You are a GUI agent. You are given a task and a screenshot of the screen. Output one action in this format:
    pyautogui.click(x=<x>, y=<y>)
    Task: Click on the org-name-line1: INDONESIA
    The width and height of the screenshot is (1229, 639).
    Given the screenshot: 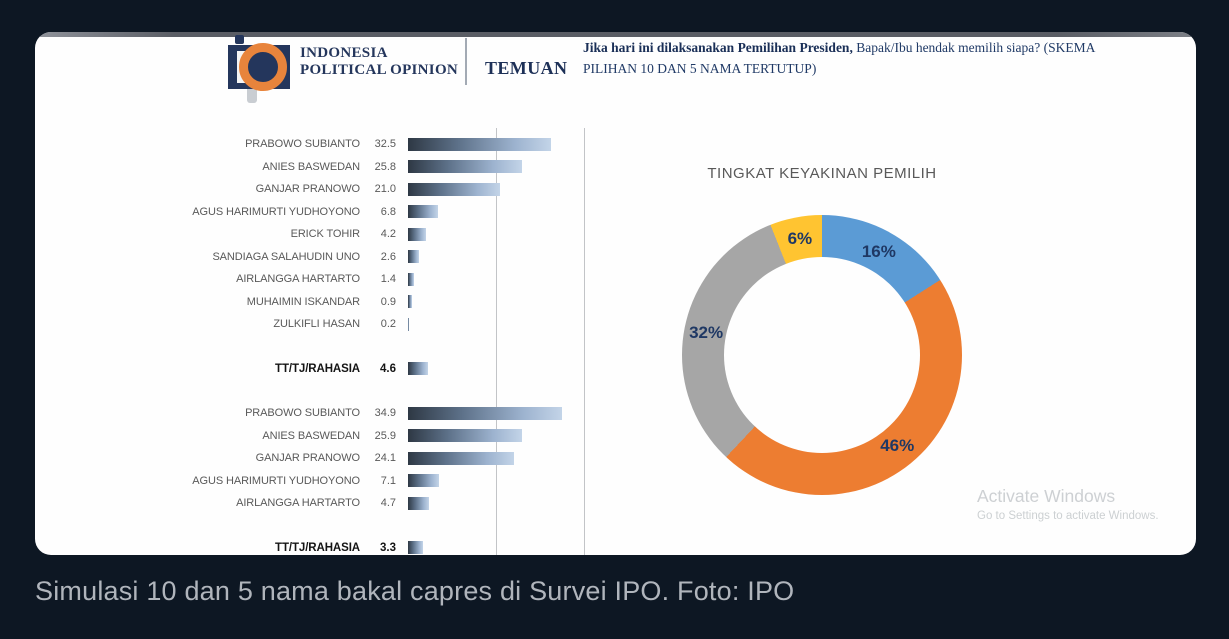 What is the action you would take?
    pyautogui.click(x=344, y=53)
    